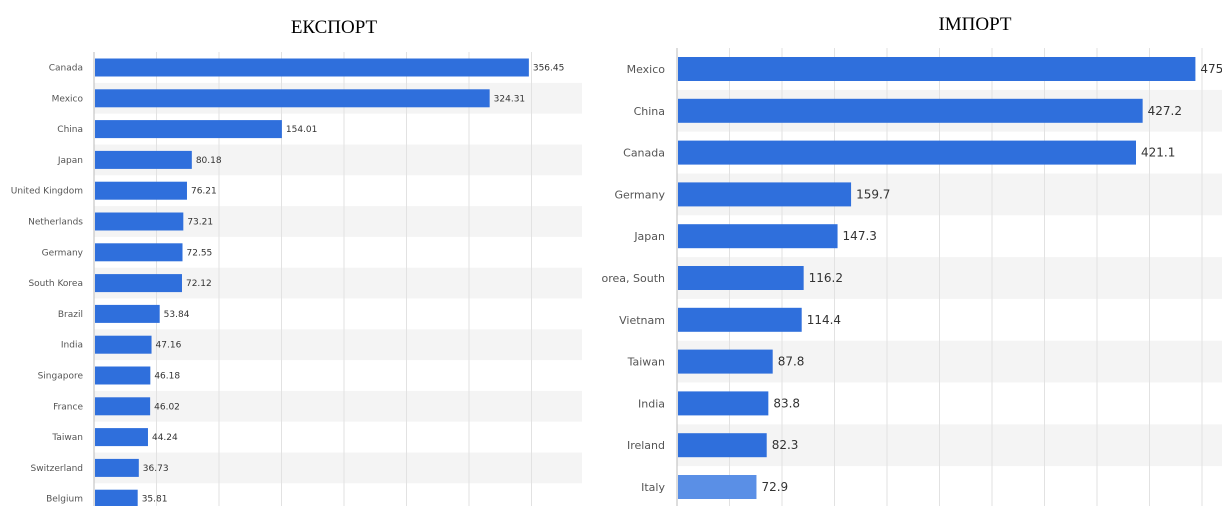 Image resolution: width=1222 pixels, height=506 pixels. What do you see at coordinates (200, 223) in the screenshot?
I see `data-label: 73.21` at bounding box center [200, 223].